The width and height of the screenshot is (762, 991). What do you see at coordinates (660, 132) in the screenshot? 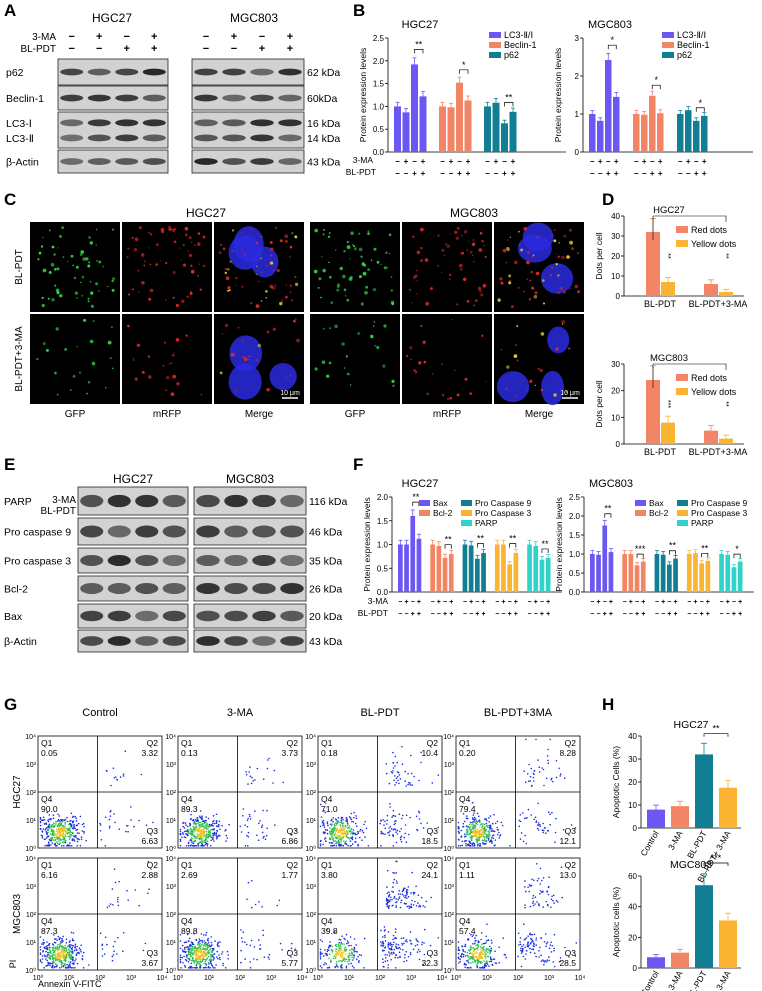
I see `bar` at bounding box center [660, 132].